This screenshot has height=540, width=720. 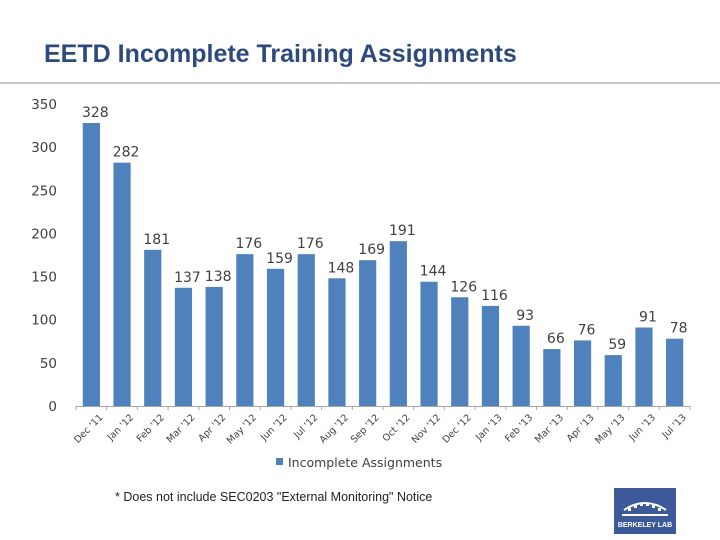 What do you see at coordinates (44, 105) in the screenshot?
I see `y-tick-label: 350` at bounding box center [44, 105].